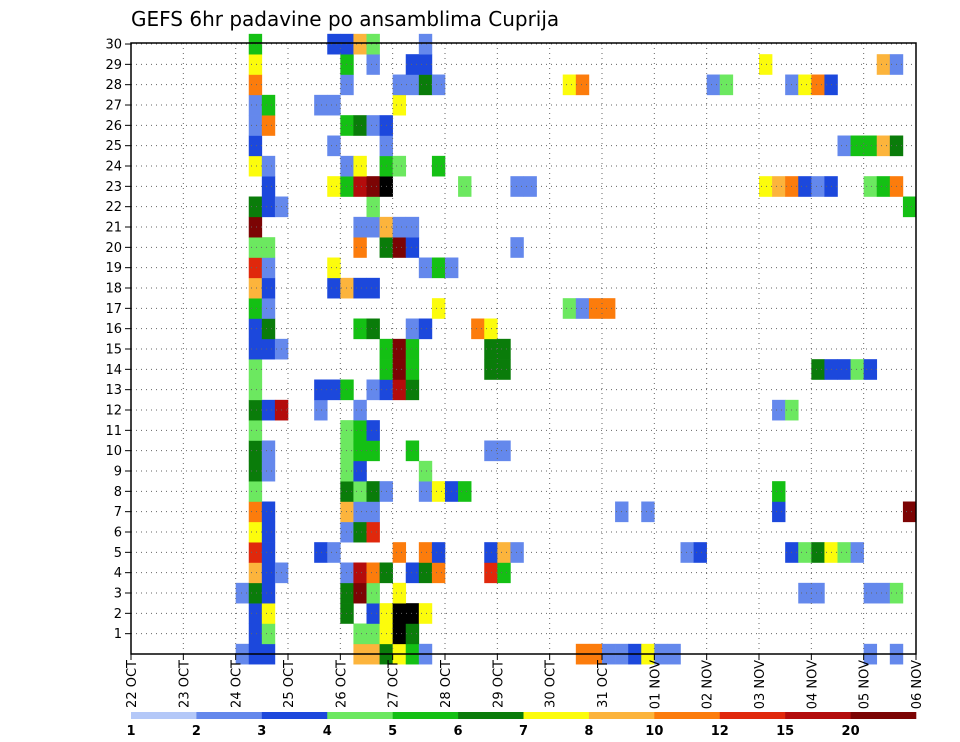  I want to click on y-tick-label: 25, so click(113, 146).